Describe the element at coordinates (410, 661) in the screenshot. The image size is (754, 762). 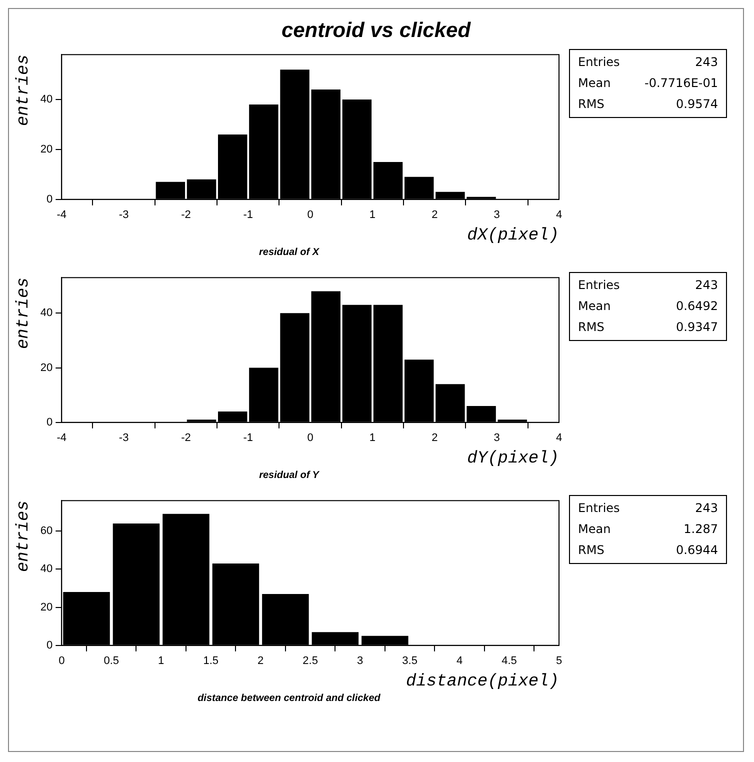
I see `x-tick-label: 3.5` at that location.